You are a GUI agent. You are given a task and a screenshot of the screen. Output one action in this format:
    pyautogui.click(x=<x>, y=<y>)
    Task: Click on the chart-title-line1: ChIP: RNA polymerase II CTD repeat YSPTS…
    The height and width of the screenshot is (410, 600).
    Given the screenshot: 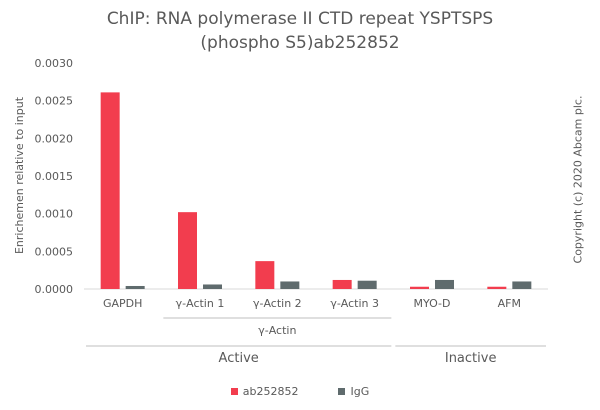 What is the action you would take?
    pyautogui.click(x=300, y=19)
    